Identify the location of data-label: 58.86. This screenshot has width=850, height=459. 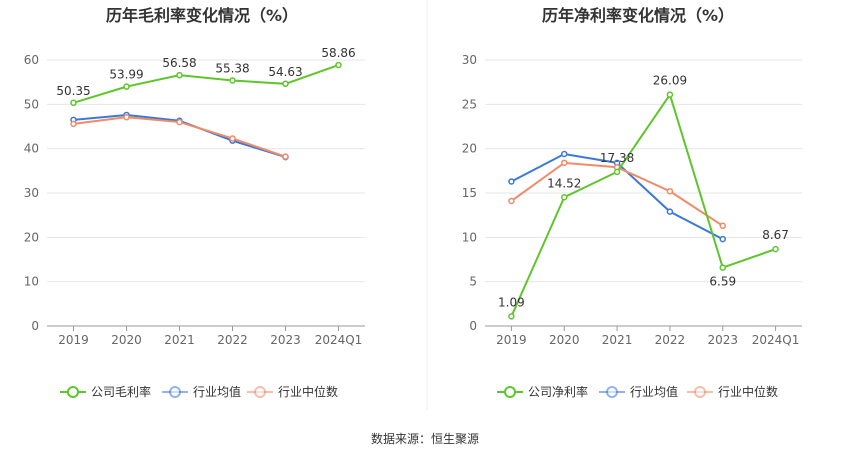
(338, 53).